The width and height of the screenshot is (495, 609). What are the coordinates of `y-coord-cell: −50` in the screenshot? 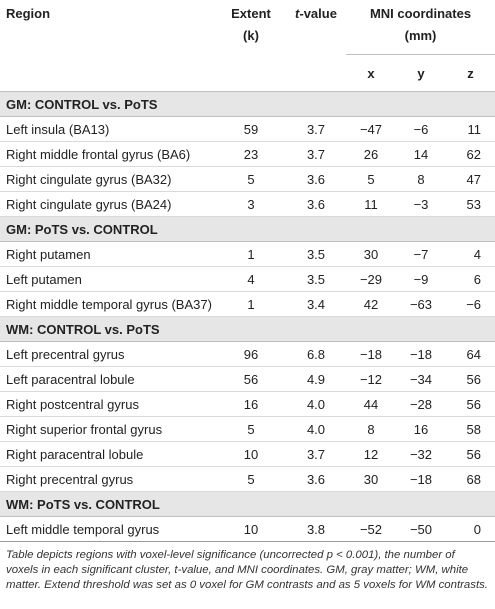 It's located at (421, 529).